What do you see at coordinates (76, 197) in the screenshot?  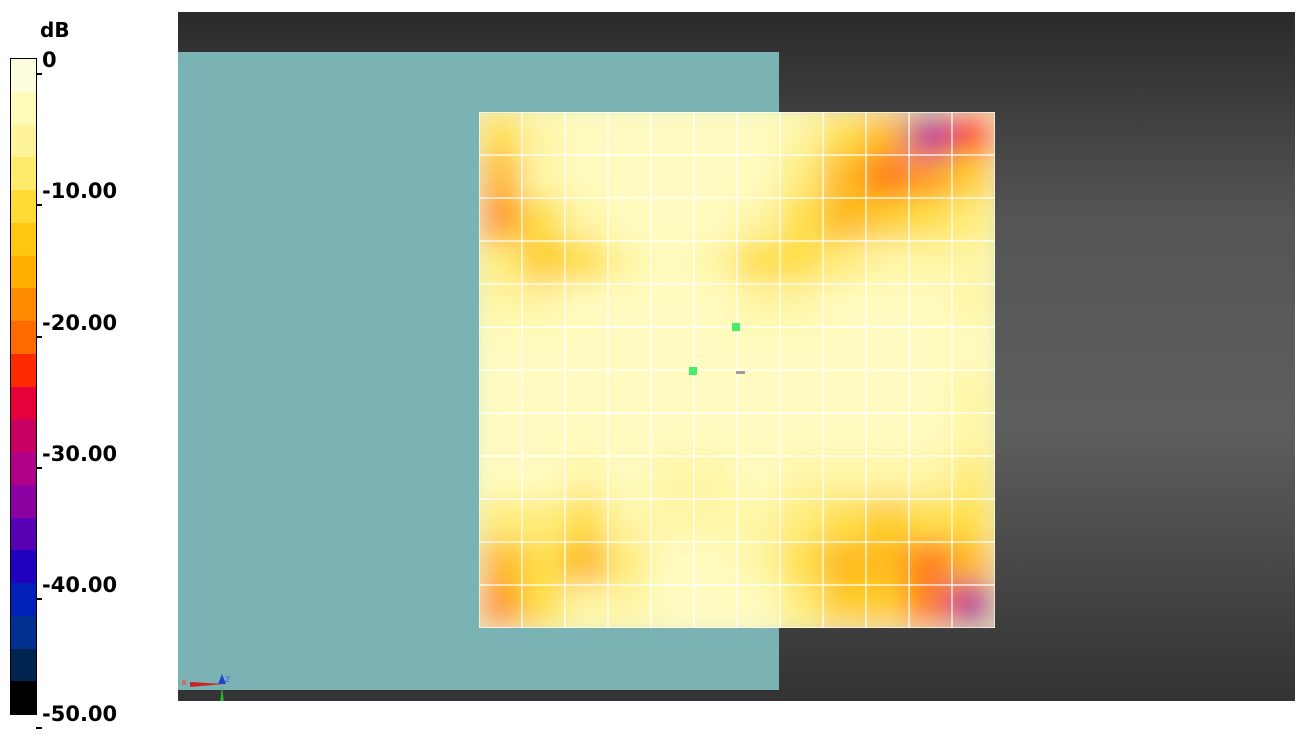 I see `legend-tick-1: -10.00` at bounding box center [76, 197].